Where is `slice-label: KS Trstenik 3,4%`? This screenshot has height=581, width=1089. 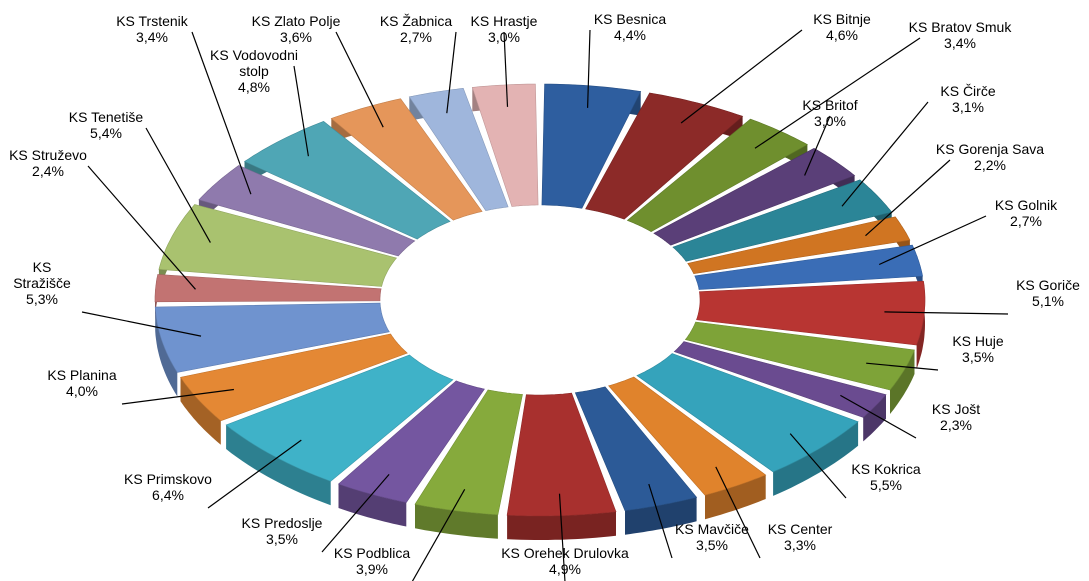 slice-label: KS Trstenik 3,4% is located at coordinates (152, 29).